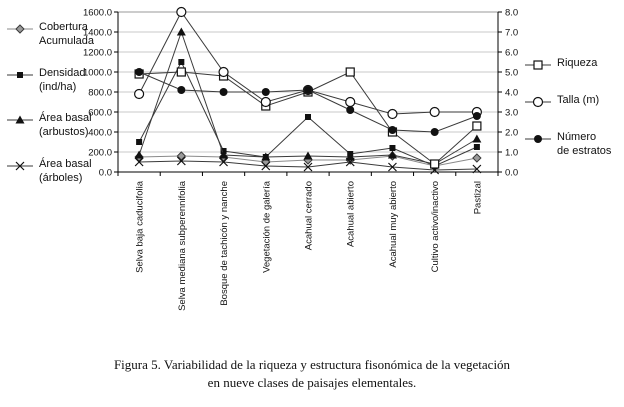  Describe the element at coordinates (511, 153) in the screenshot. I see `right-axis-tick-label: 1.0` at that location.